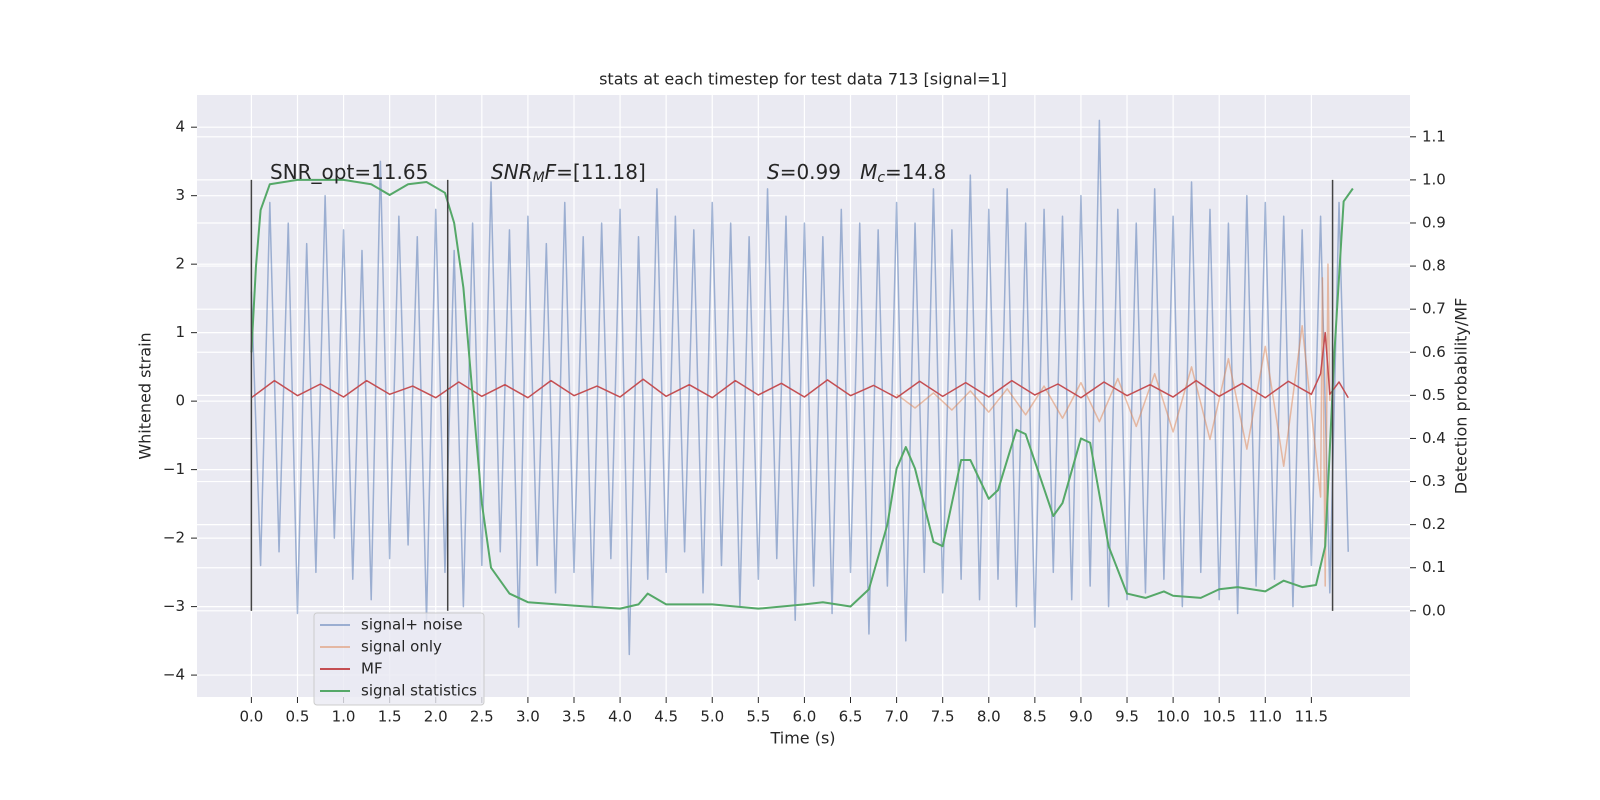  What do you see at coordinates (482, 717) in the screenshot?
I see `x-tick-label: 2.5` at bounding box center [482, 717].